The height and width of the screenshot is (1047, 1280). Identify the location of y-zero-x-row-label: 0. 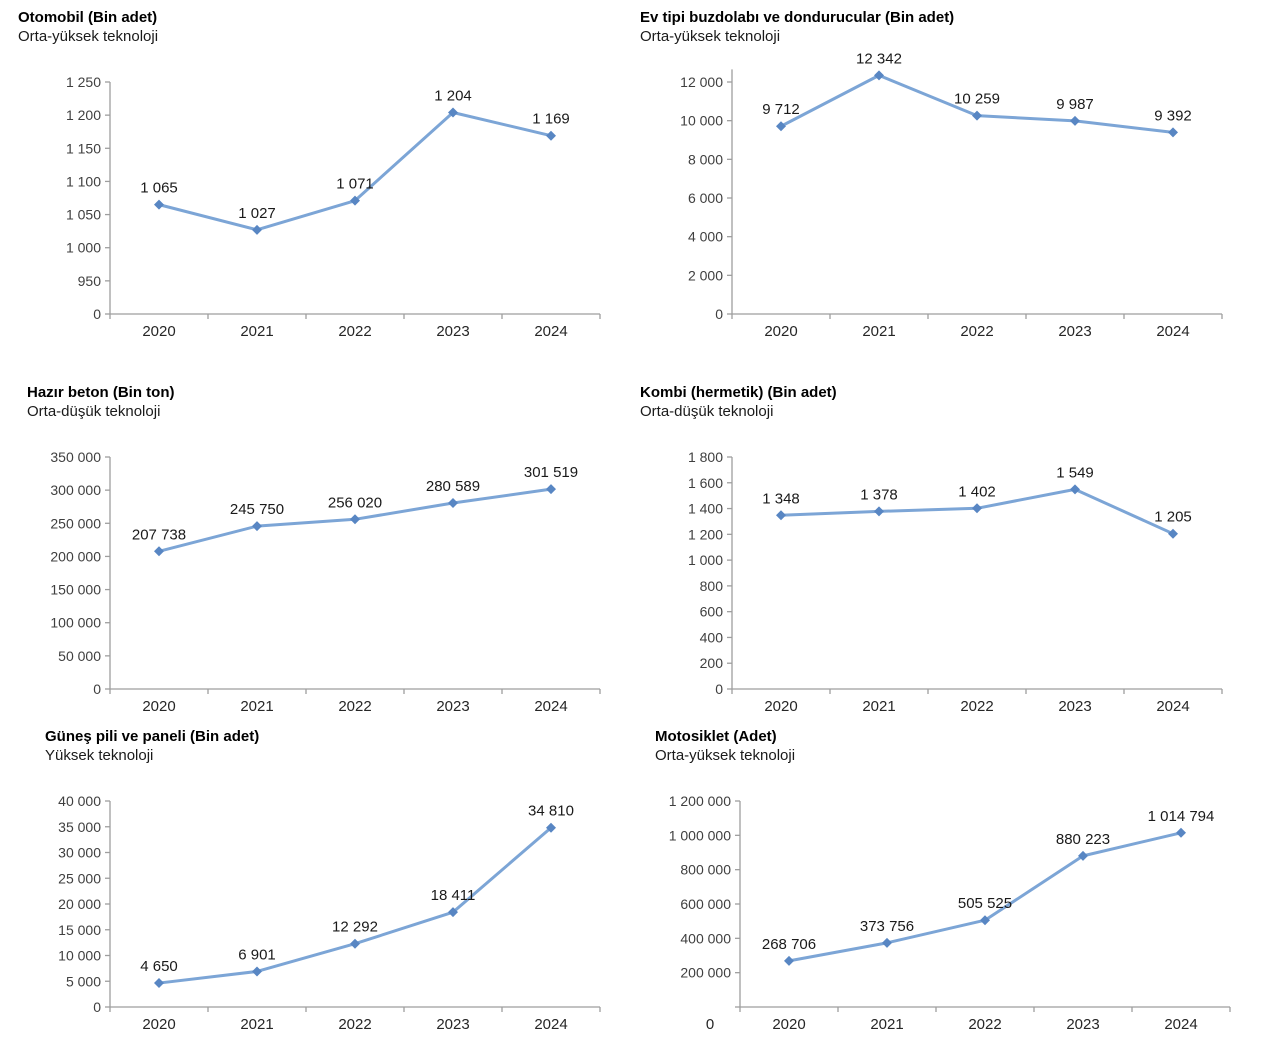
(710, 1024).